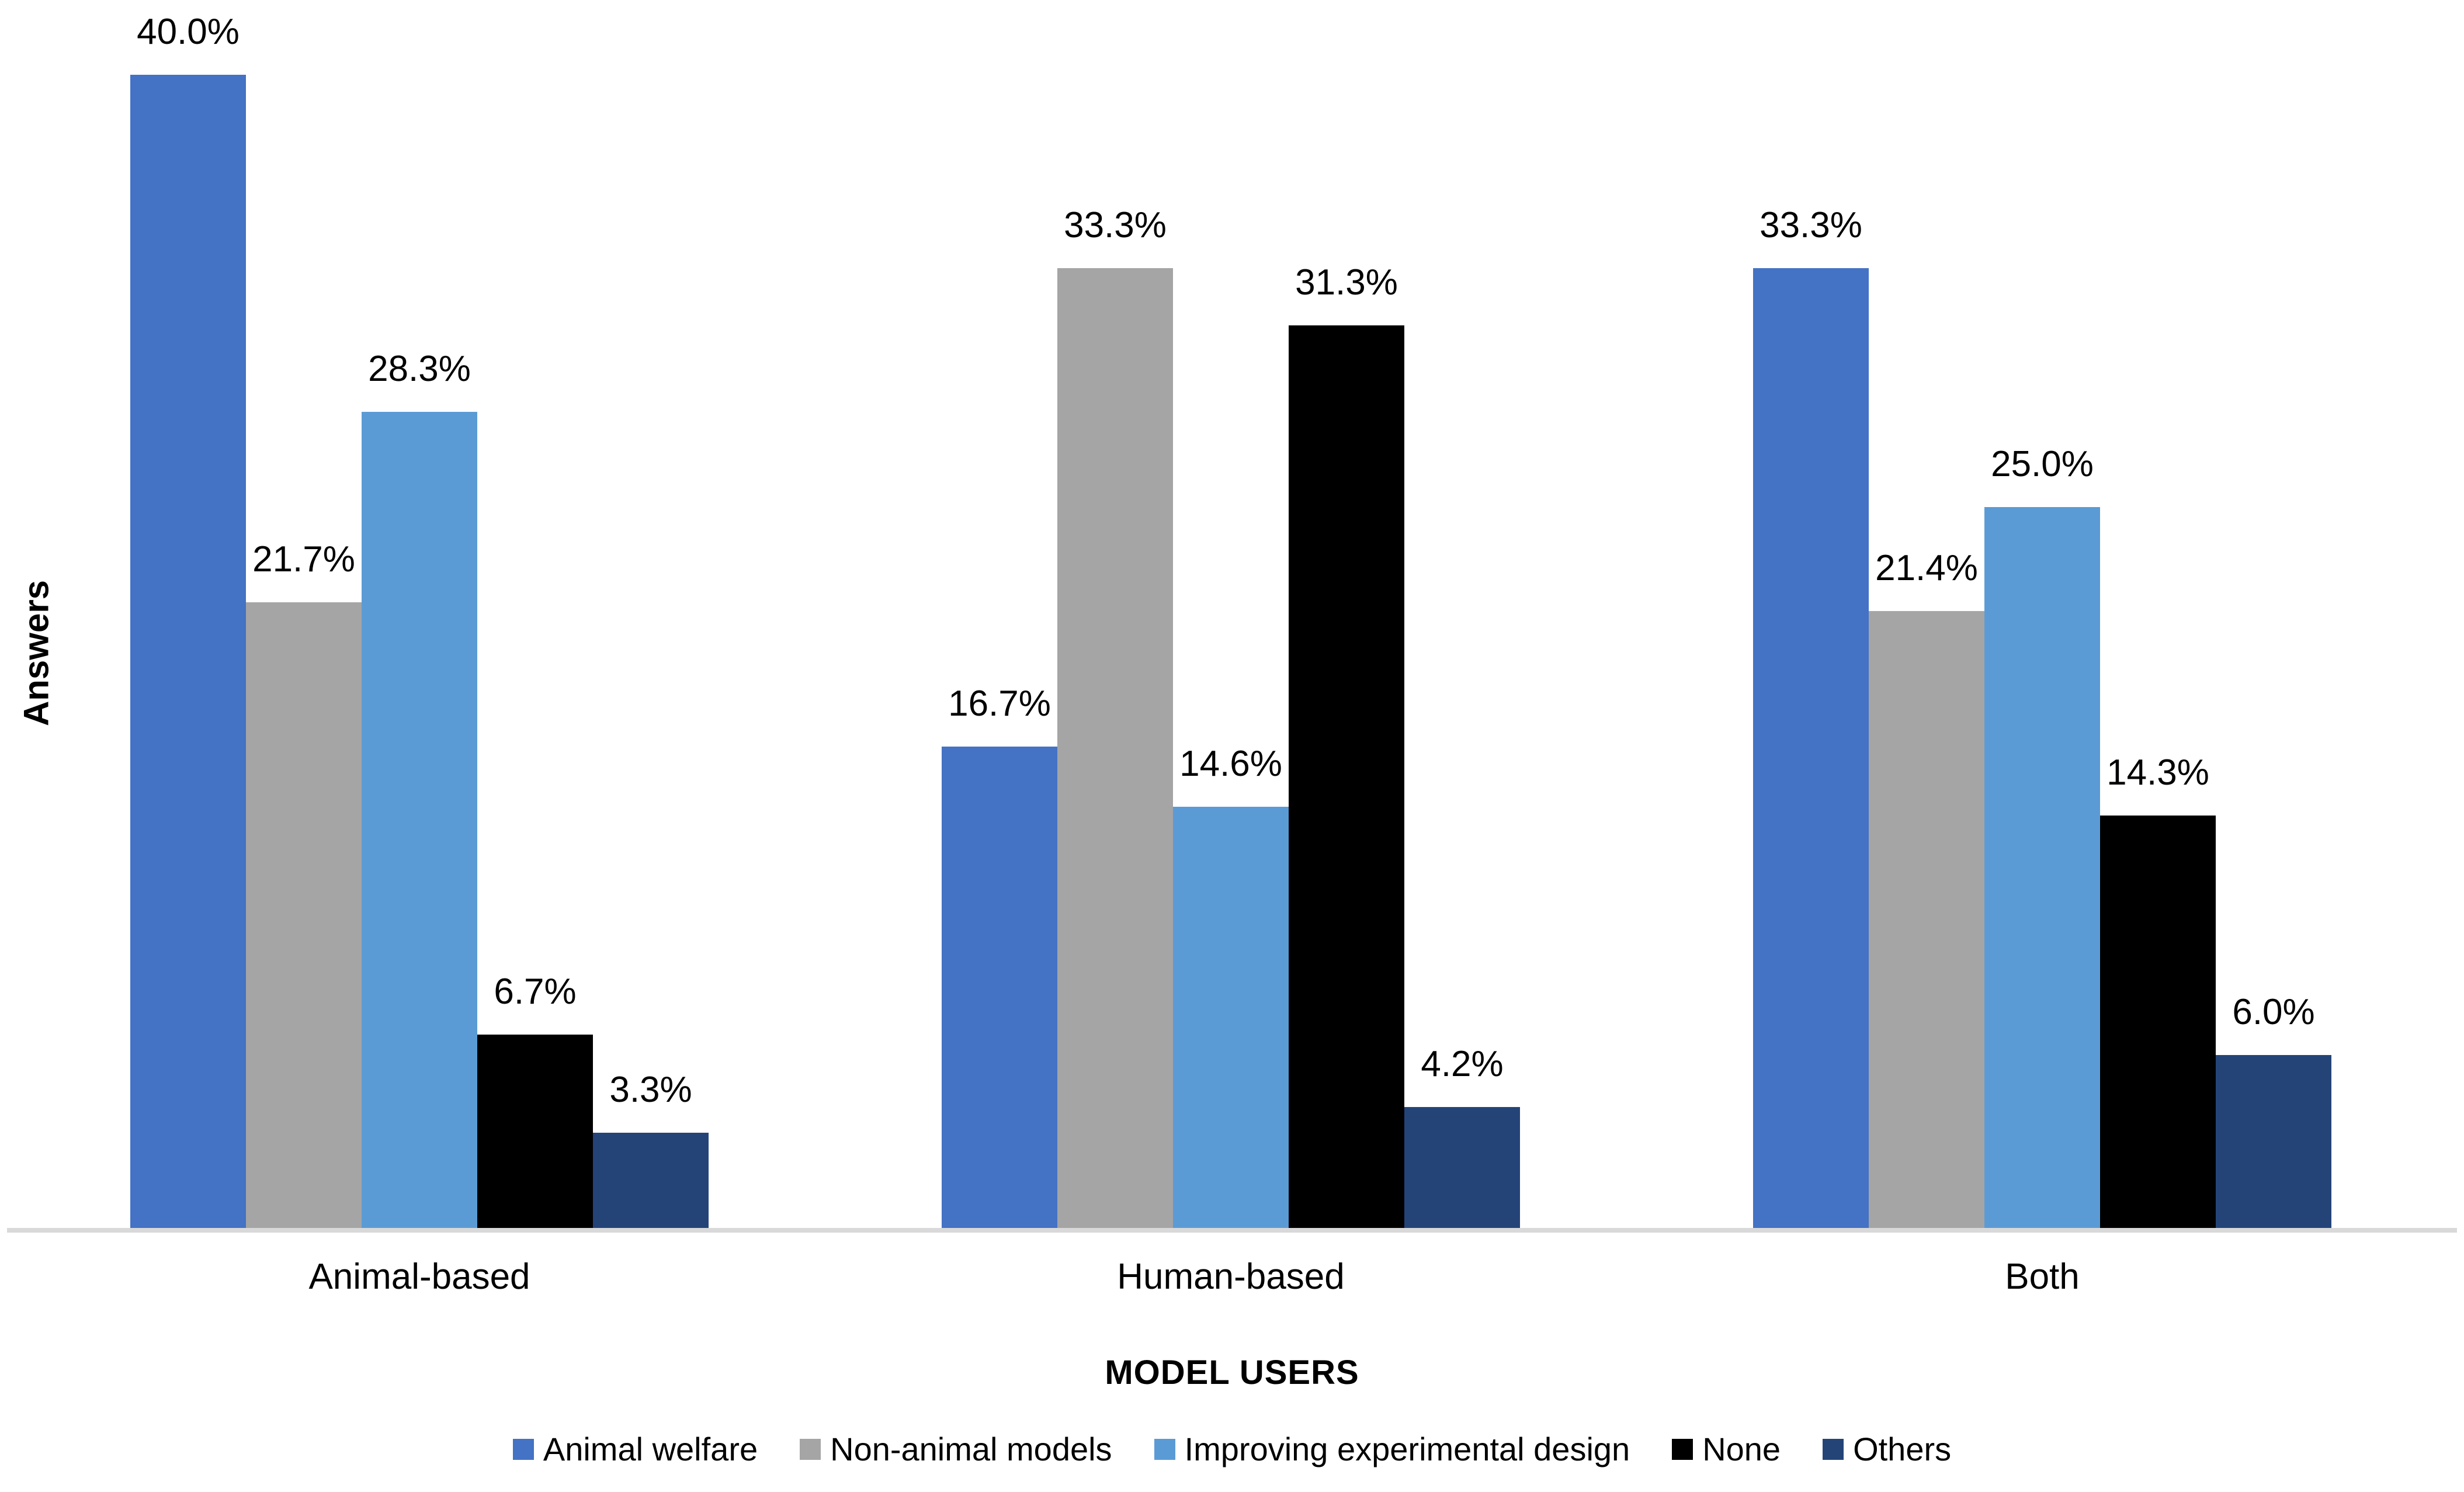 The width and height of the screenshot is (2464, 1492). Describe the element at coordinates (1346, 745) in the screenshot. I see `bar: 31.3%` at that location.